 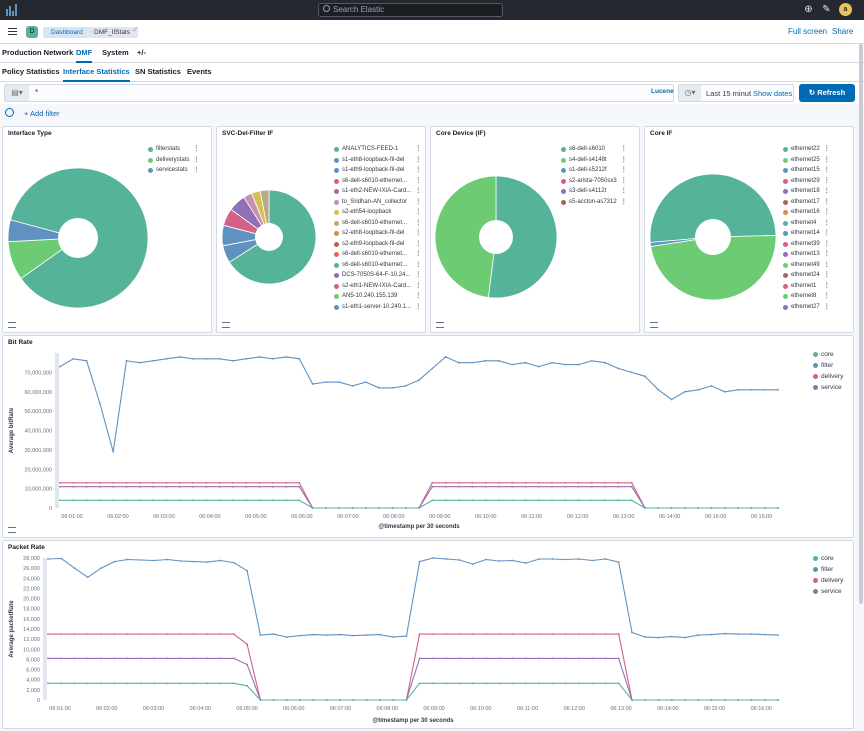 What do you see at coordinates (418, 404) in the screenshot?
I see `series-line-filter` at bounding box center [418, 404].